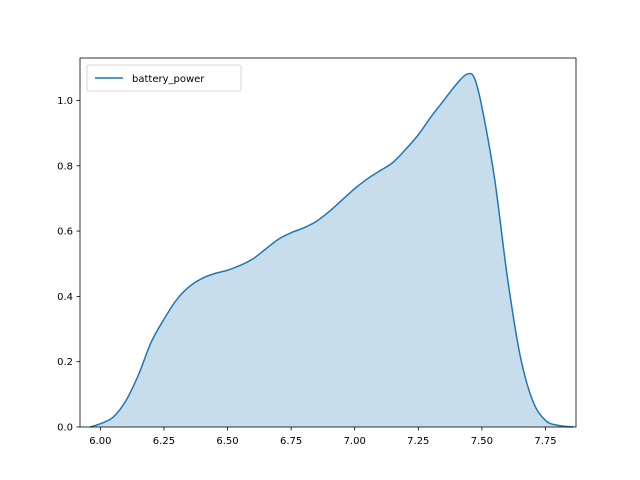 The height and width of the screenshot is (480, 640). What do you see at coordinates (65, 362) in the screenshot?
I see `y-tick-label: 0.2` at bounding box center [65, 362].